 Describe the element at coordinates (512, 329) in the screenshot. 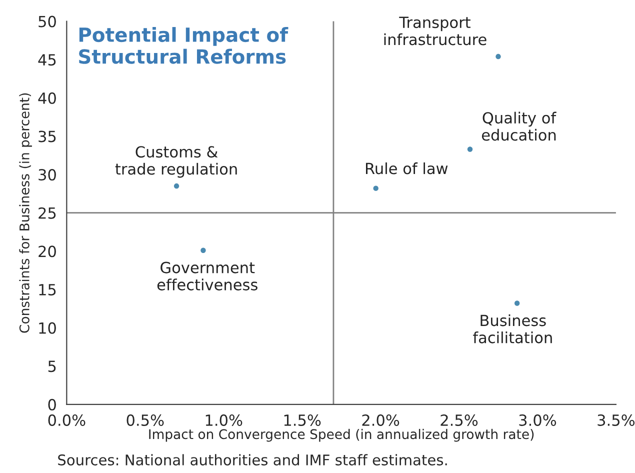

I see `annotation: Business facilitation` at that location.